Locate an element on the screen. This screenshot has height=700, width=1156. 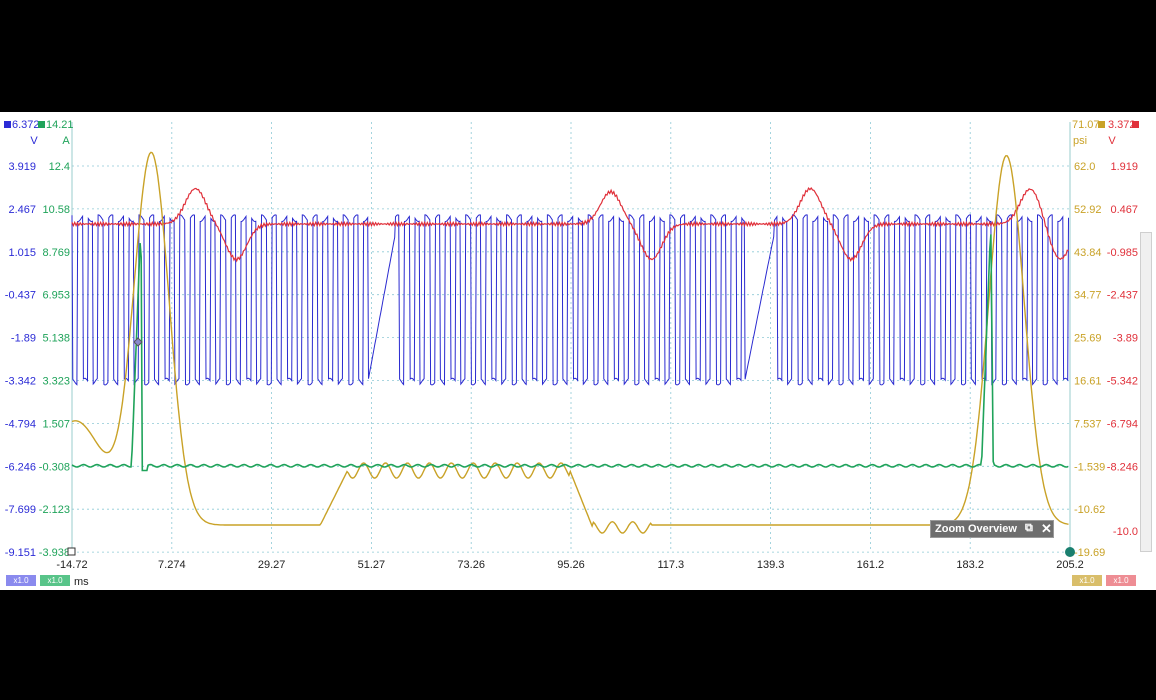
channel-a-swatch is located at coordinates (7, 124).